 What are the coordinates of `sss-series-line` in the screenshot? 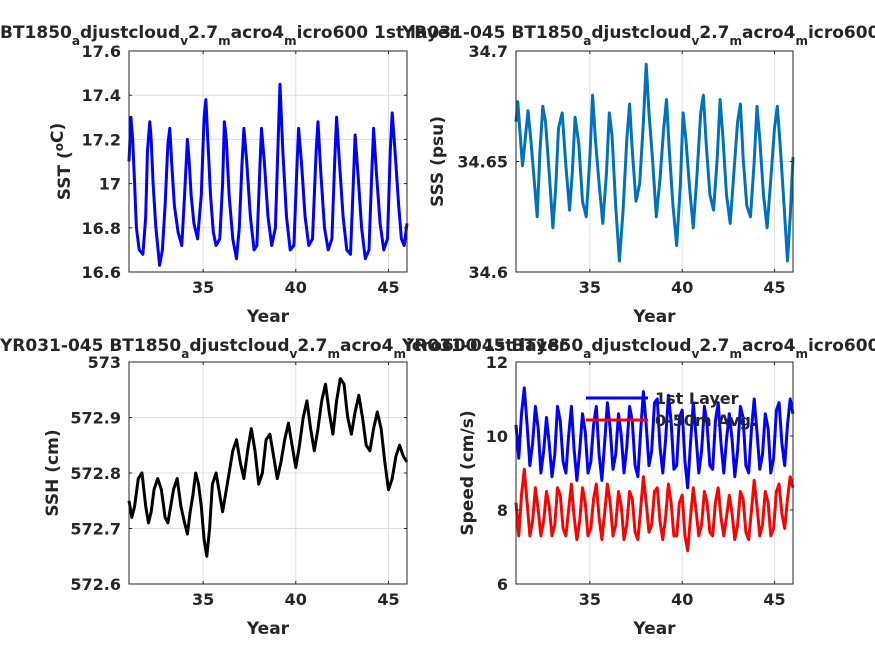 It's located at (654, 162).